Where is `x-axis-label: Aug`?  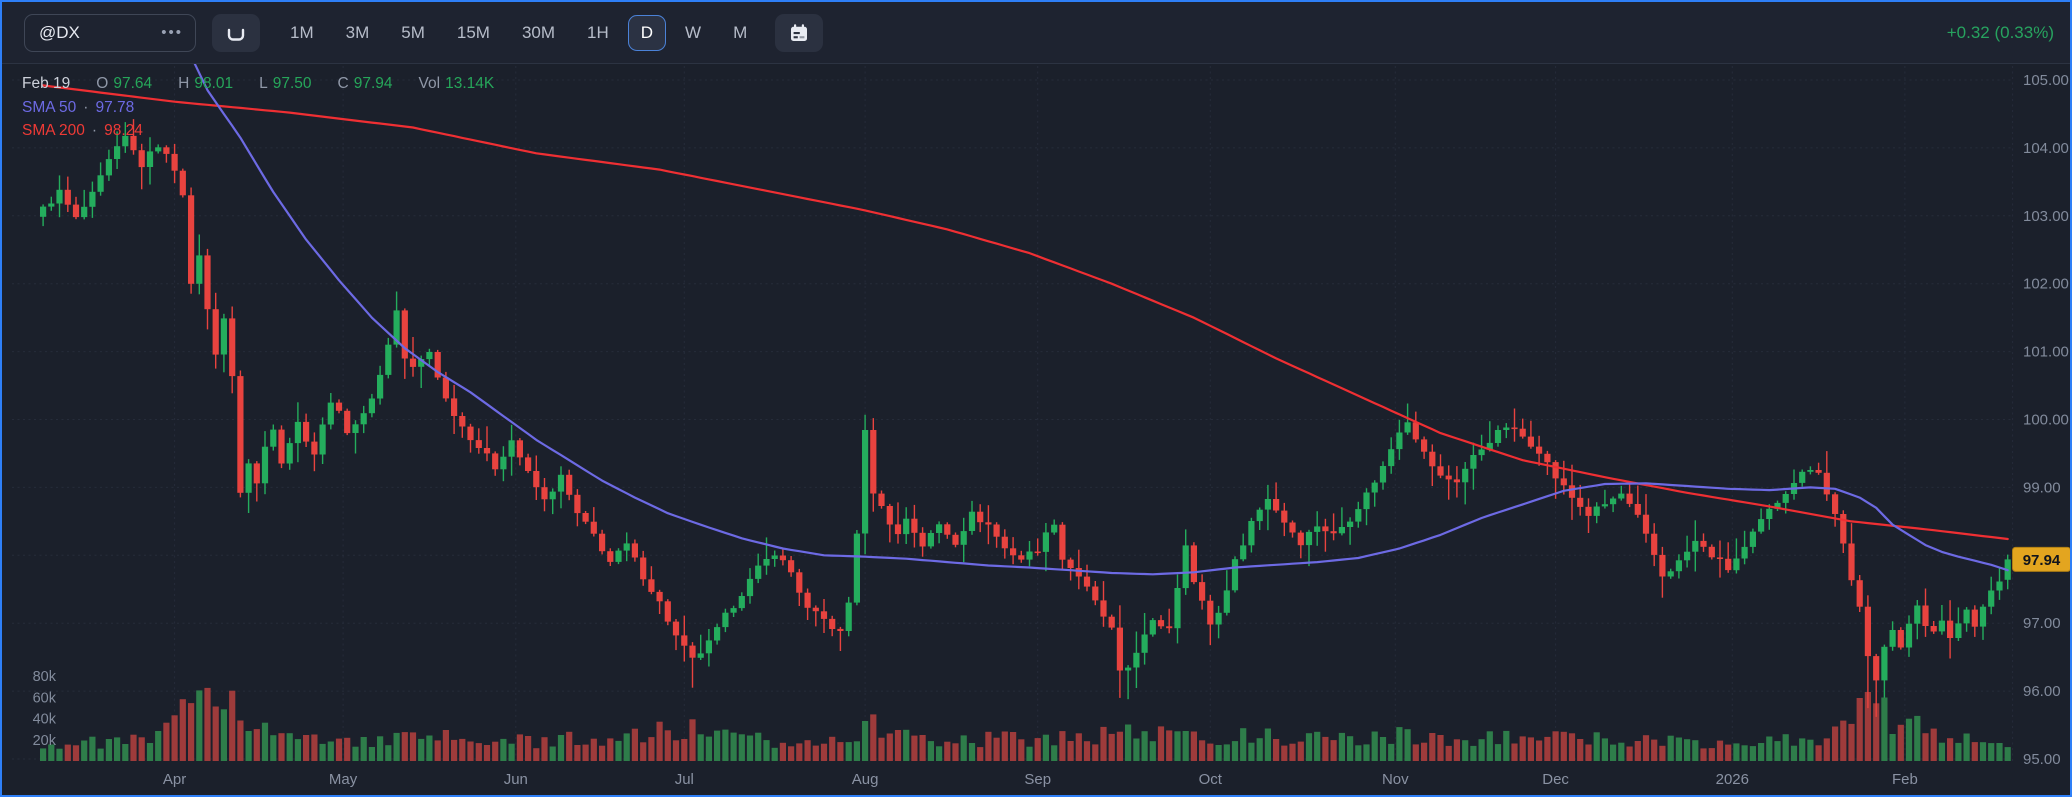
x-axis-label: Aug is located at coordinates (865, 779).